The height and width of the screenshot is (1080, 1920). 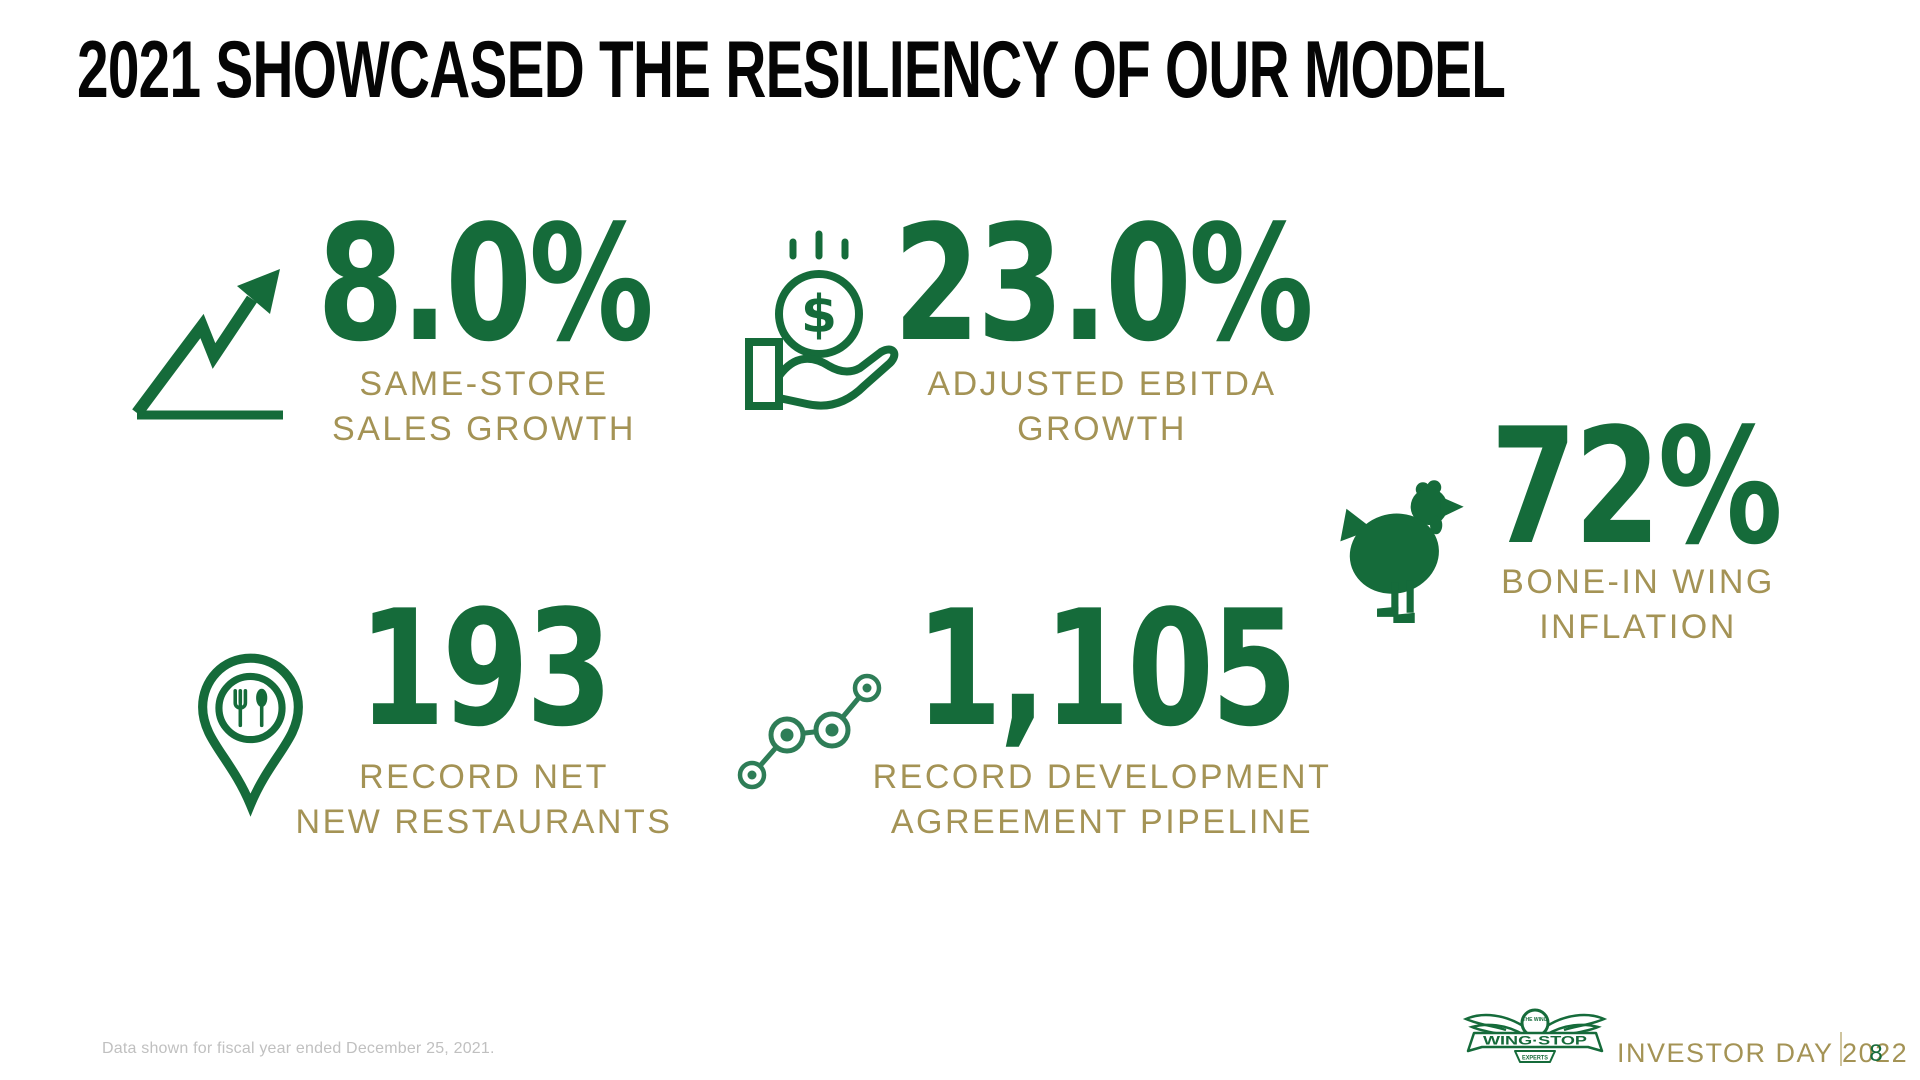 What do you see at coordinates (484, 821) in the screenshot?
I see `stat-label-line: NEW RESTAURANTS` at bounding box center [484, 821].